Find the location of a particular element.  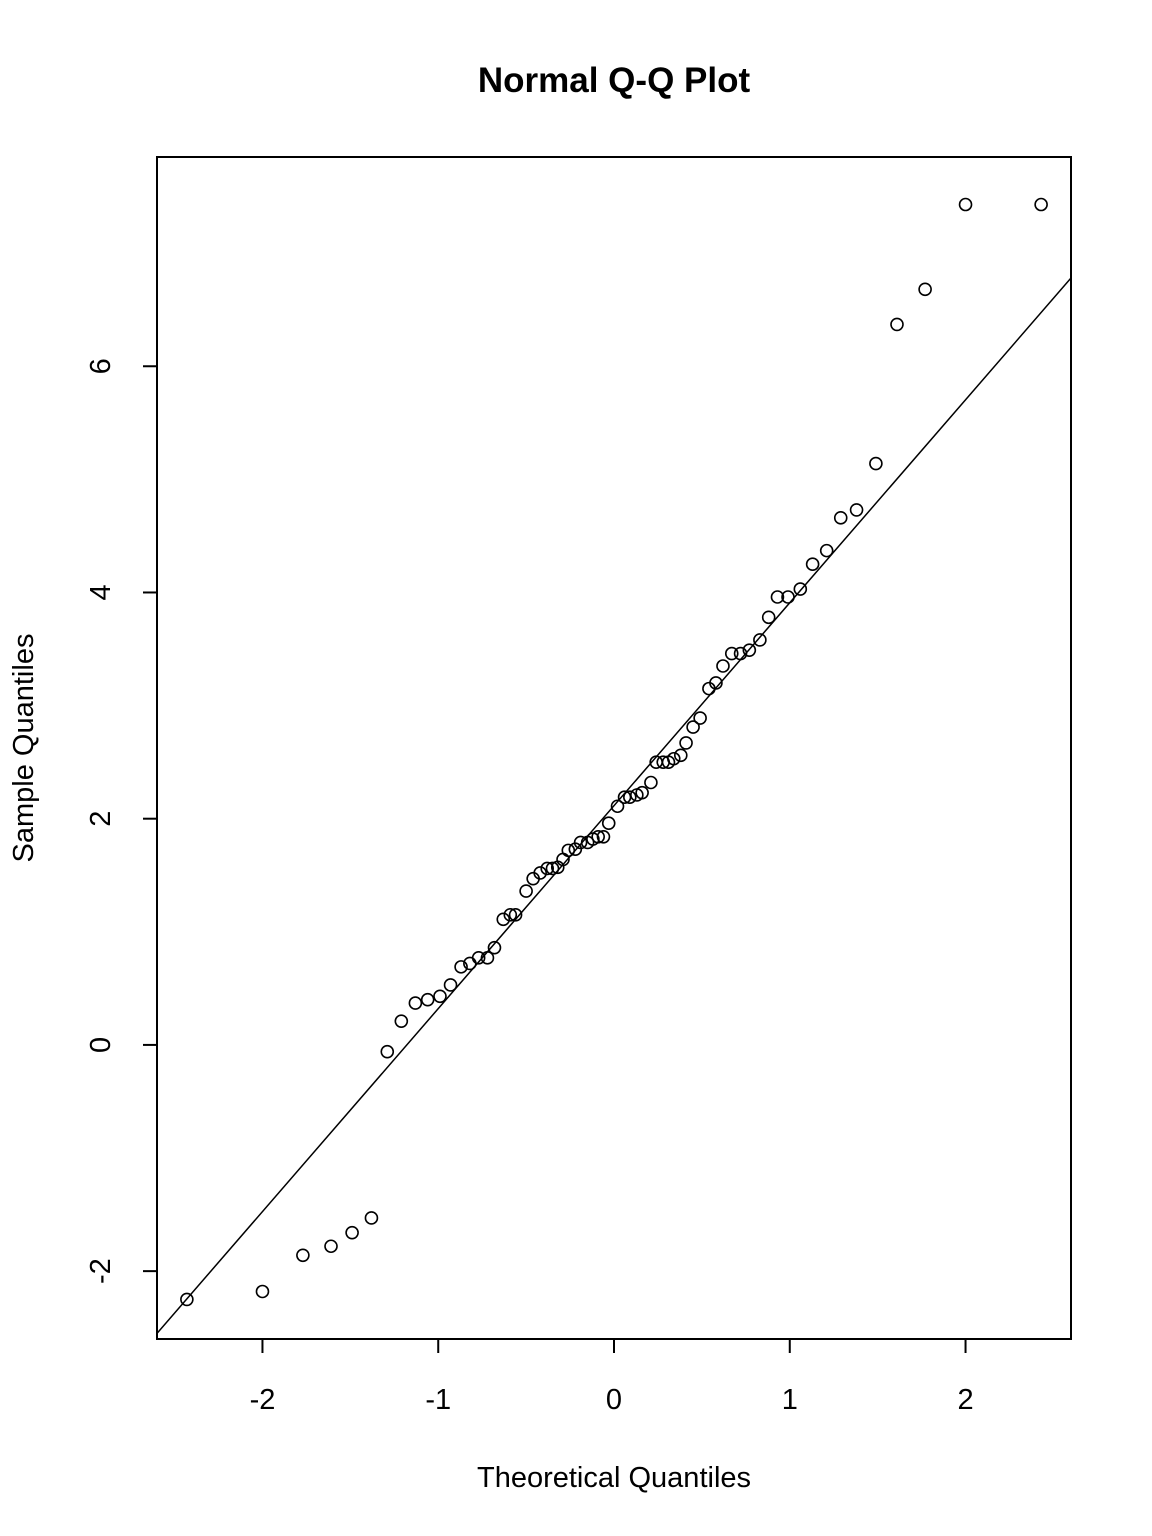

y-tick-label: 0 is located at coordinates (101, 1045).